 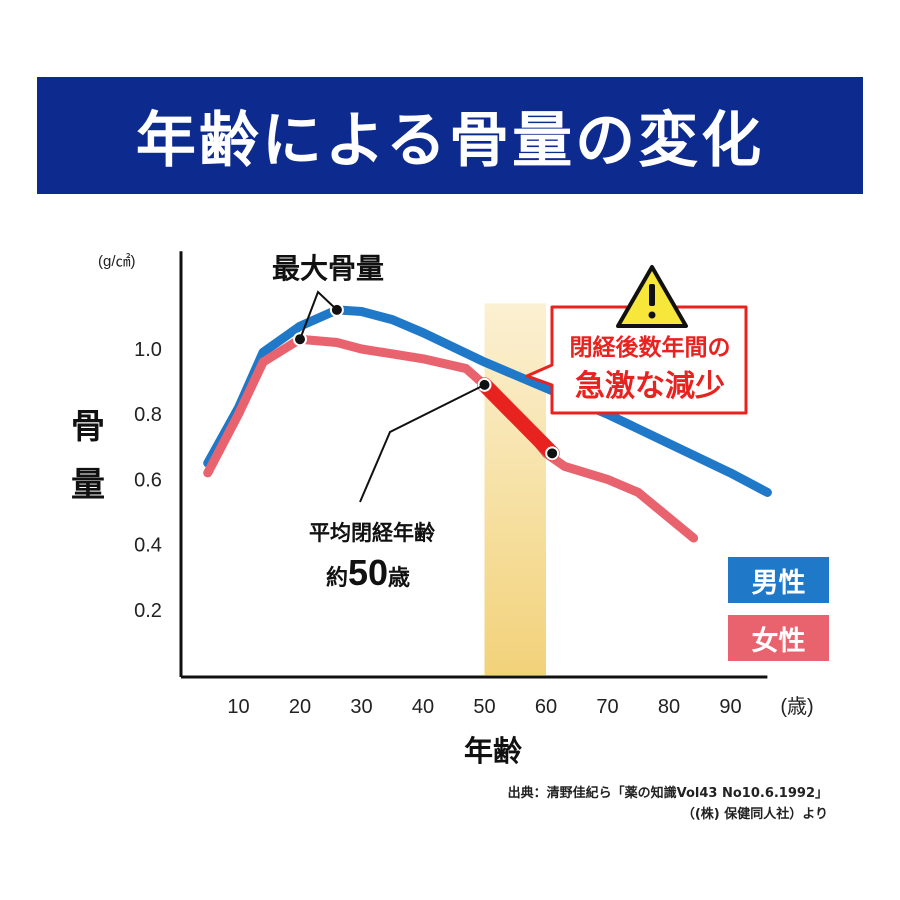 What do you see at coordinates (796, 706) in the screenshot?
I see `x-unit-label: (歳)` at bounding box center [796, 706].